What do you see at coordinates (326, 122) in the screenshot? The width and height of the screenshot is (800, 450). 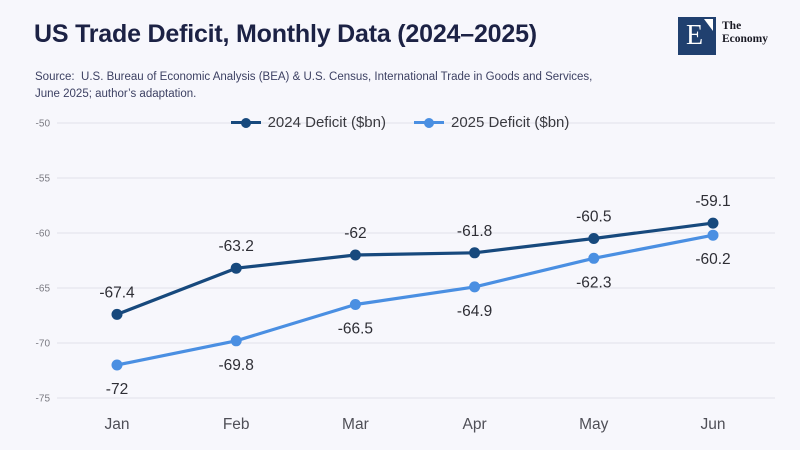 I see `legend-item-label: 2024 Deficit ($bn)` at bounding box center [326, 122].